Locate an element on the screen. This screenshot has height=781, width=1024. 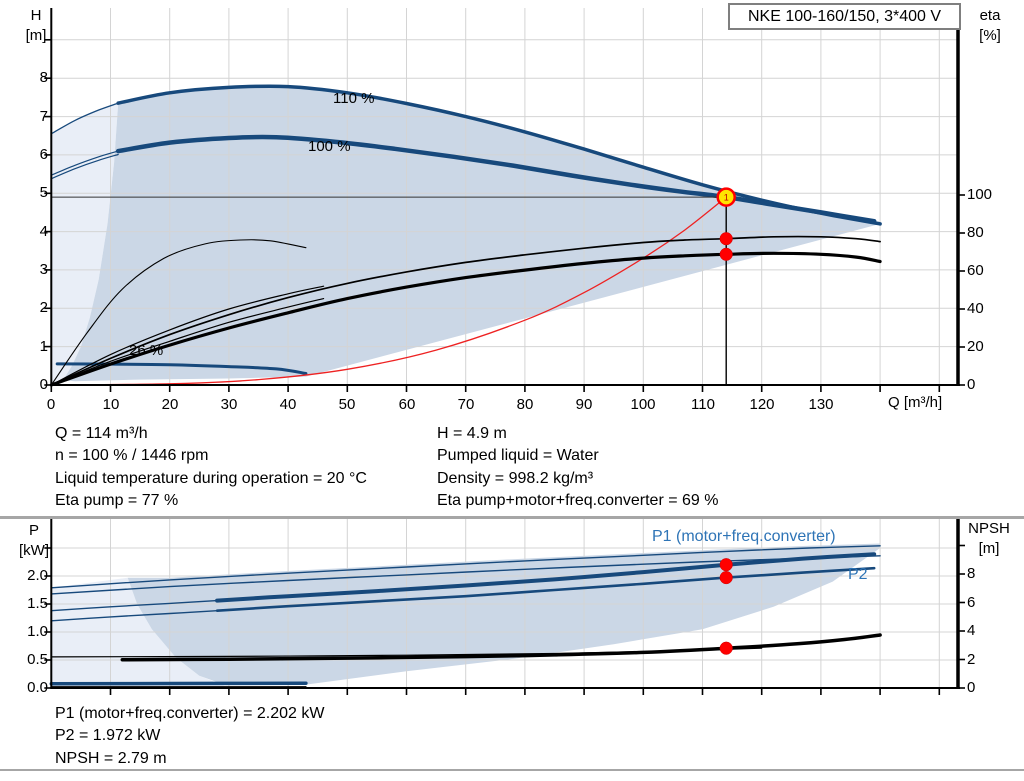
speed-26-label: 26 % is located at coordinates (146, 350).